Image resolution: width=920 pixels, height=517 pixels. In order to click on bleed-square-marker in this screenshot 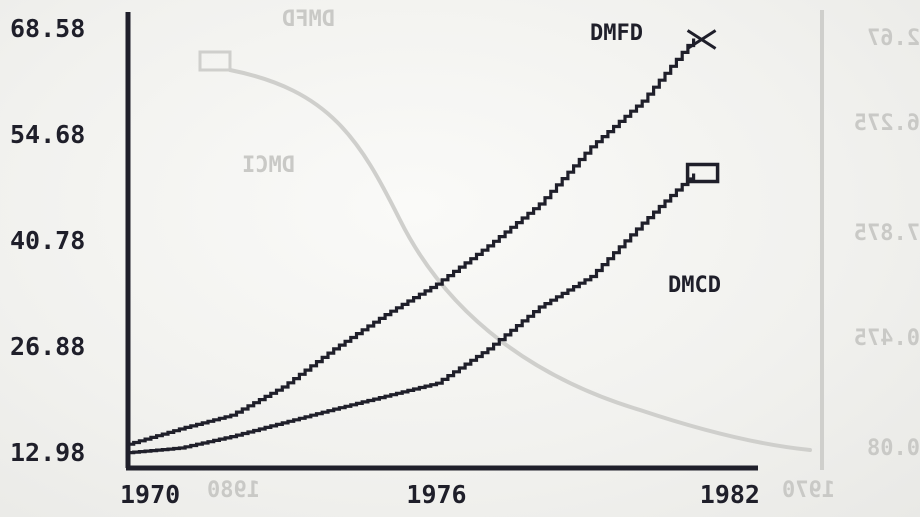, I will do `click(215, 61)`.